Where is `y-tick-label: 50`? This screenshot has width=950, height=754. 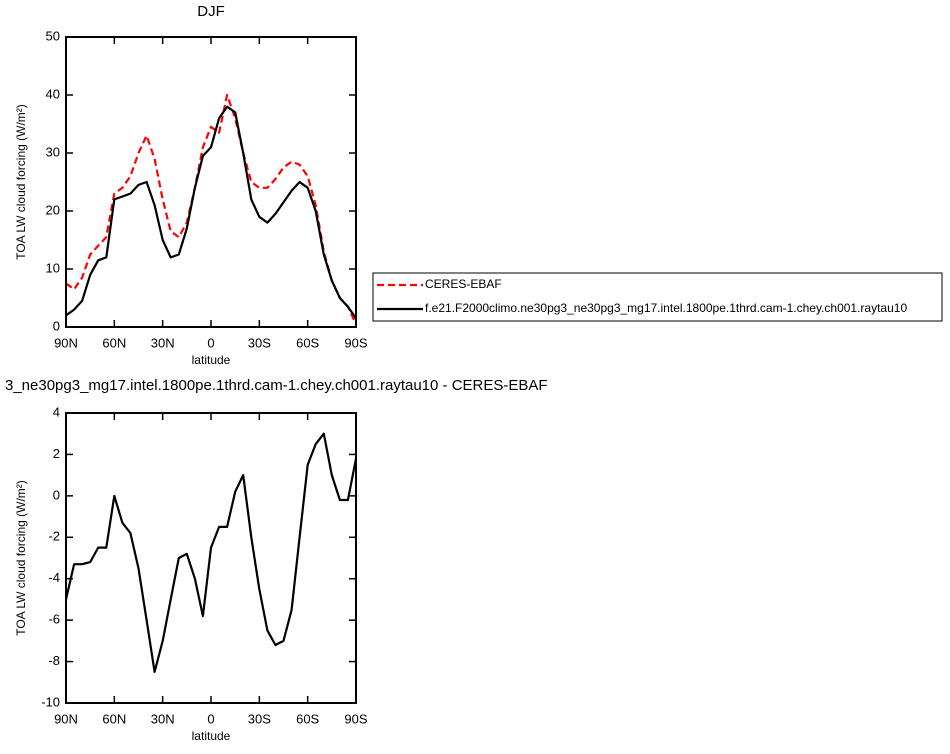 y-tick-label: 50 is located at coordinates (53, 35).